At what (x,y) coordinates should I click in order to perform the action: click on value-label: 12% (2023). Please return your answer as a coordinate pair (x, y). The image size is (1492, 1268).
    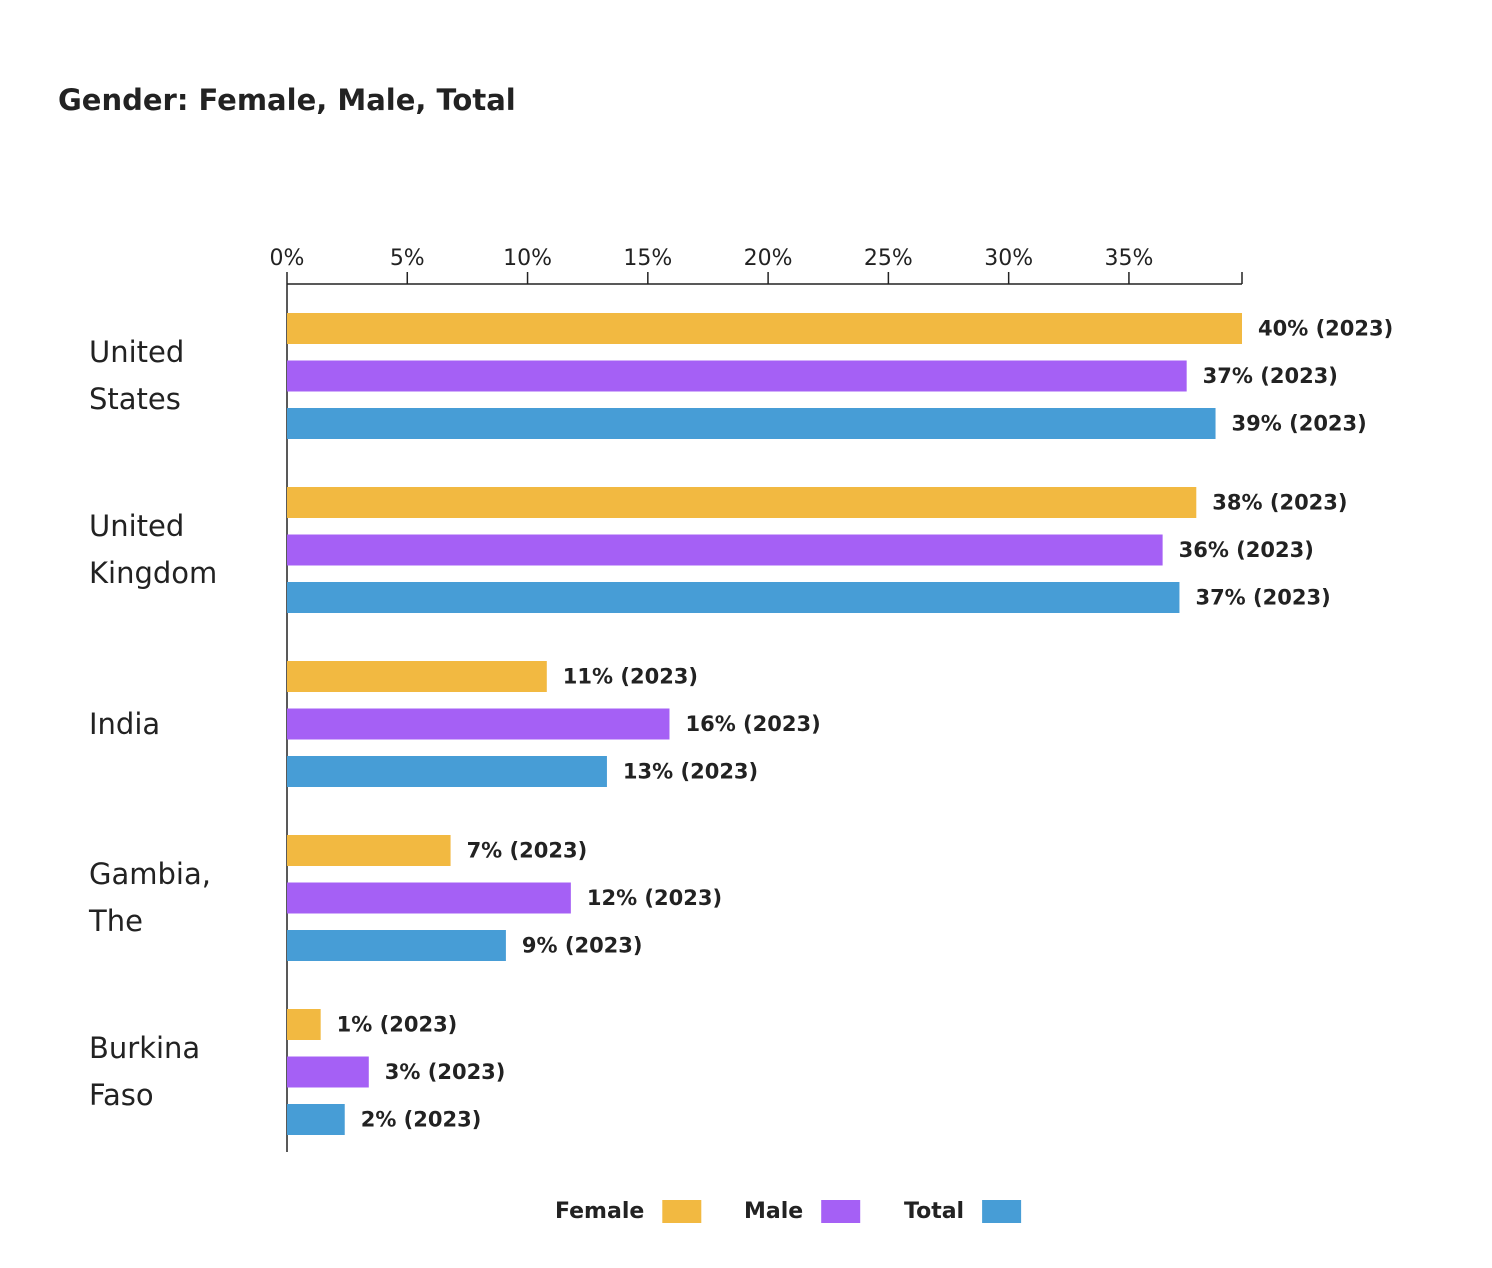
    Looking at the image, I should click on (654, 898).